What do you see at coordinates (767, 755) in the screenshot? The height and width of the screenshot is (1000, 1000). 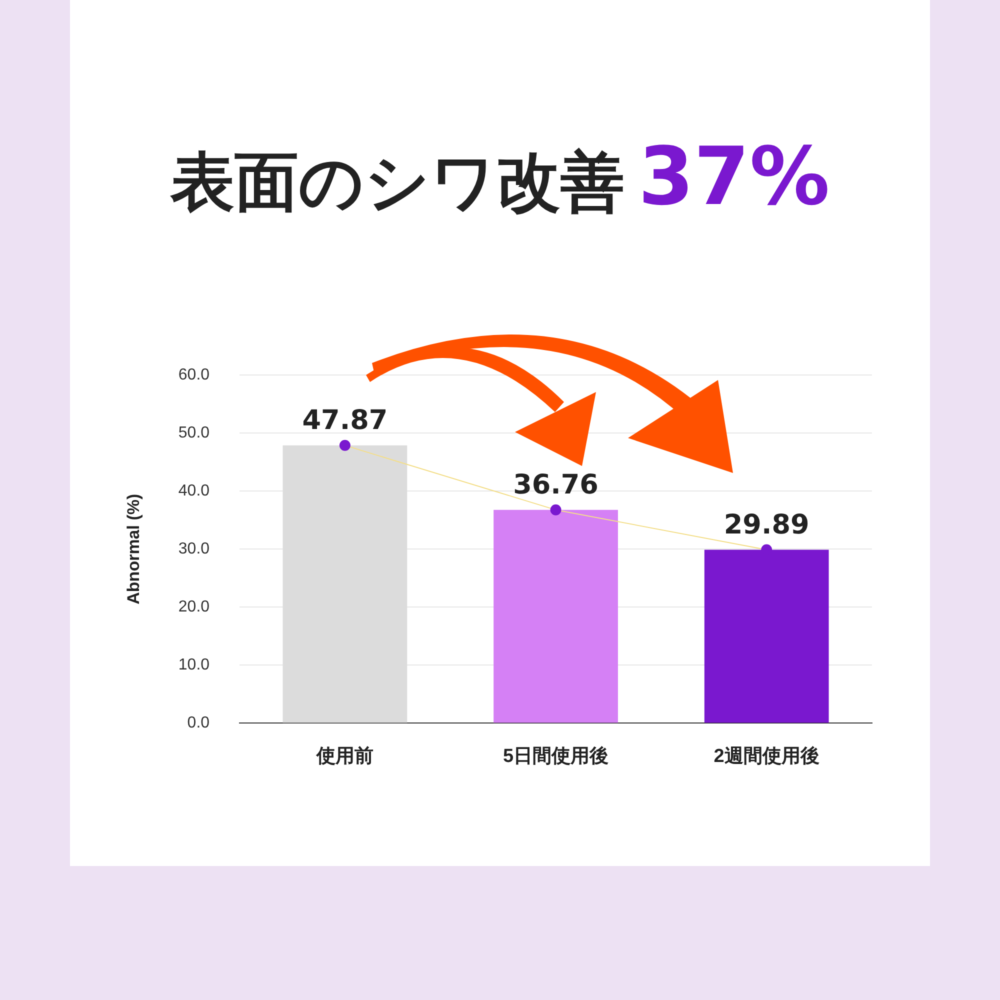 I see `x-tick-label: 2週間使用後` at bounding box center [767, 755].